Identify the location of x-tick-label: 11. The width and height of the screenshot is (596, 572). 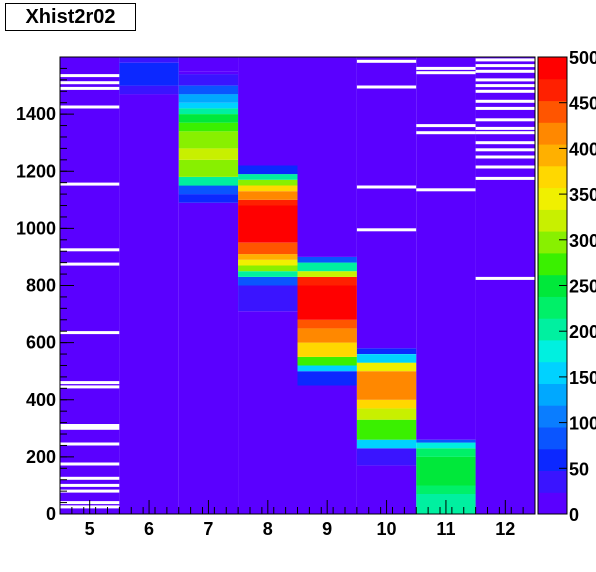
(445, 529).